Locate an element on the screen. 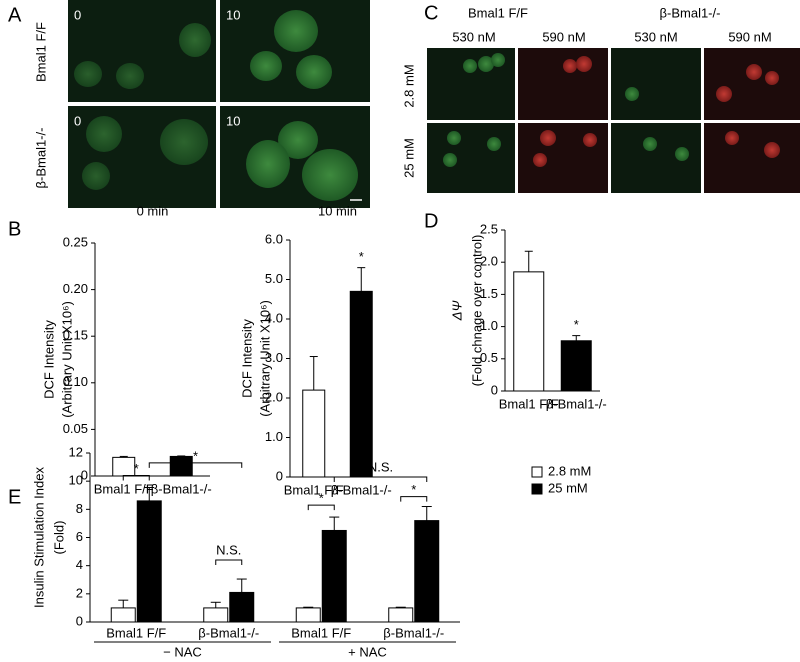 Image resolution: width=800 pixels, height=662 pixels. panel-letter: E is located at coordinates (14, 497).